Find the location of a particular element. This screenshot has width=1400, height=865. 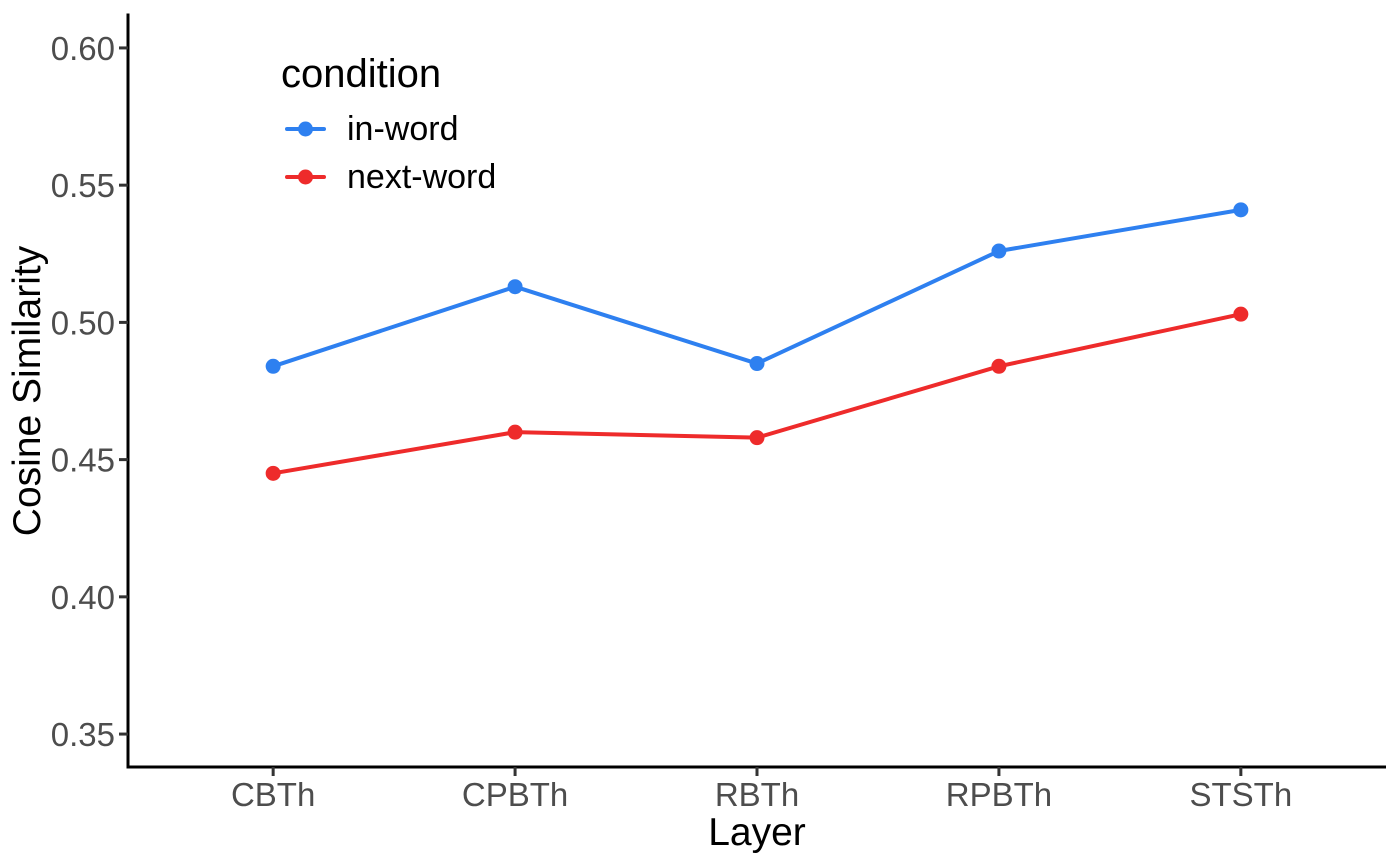

y-tick-label: 0.40 is located at coordinates (83, 597).